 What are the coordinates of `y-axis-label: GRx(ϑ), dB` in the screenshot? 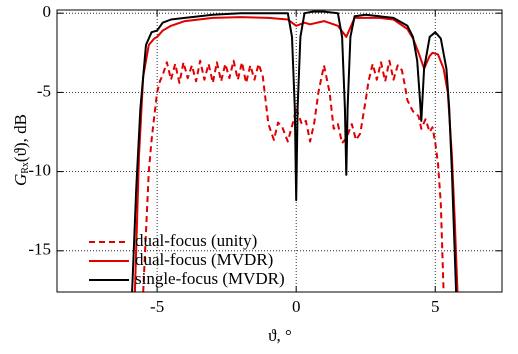 It's located at (21, 150).